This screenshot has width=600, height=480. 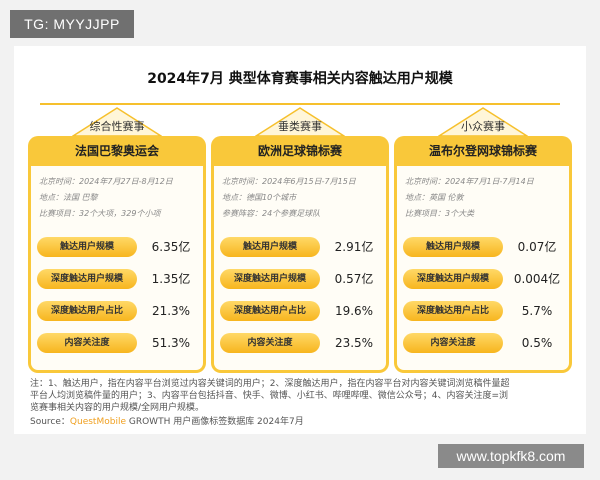 I want to click on metric-value: 21.3%, so click(x=171, y=311).